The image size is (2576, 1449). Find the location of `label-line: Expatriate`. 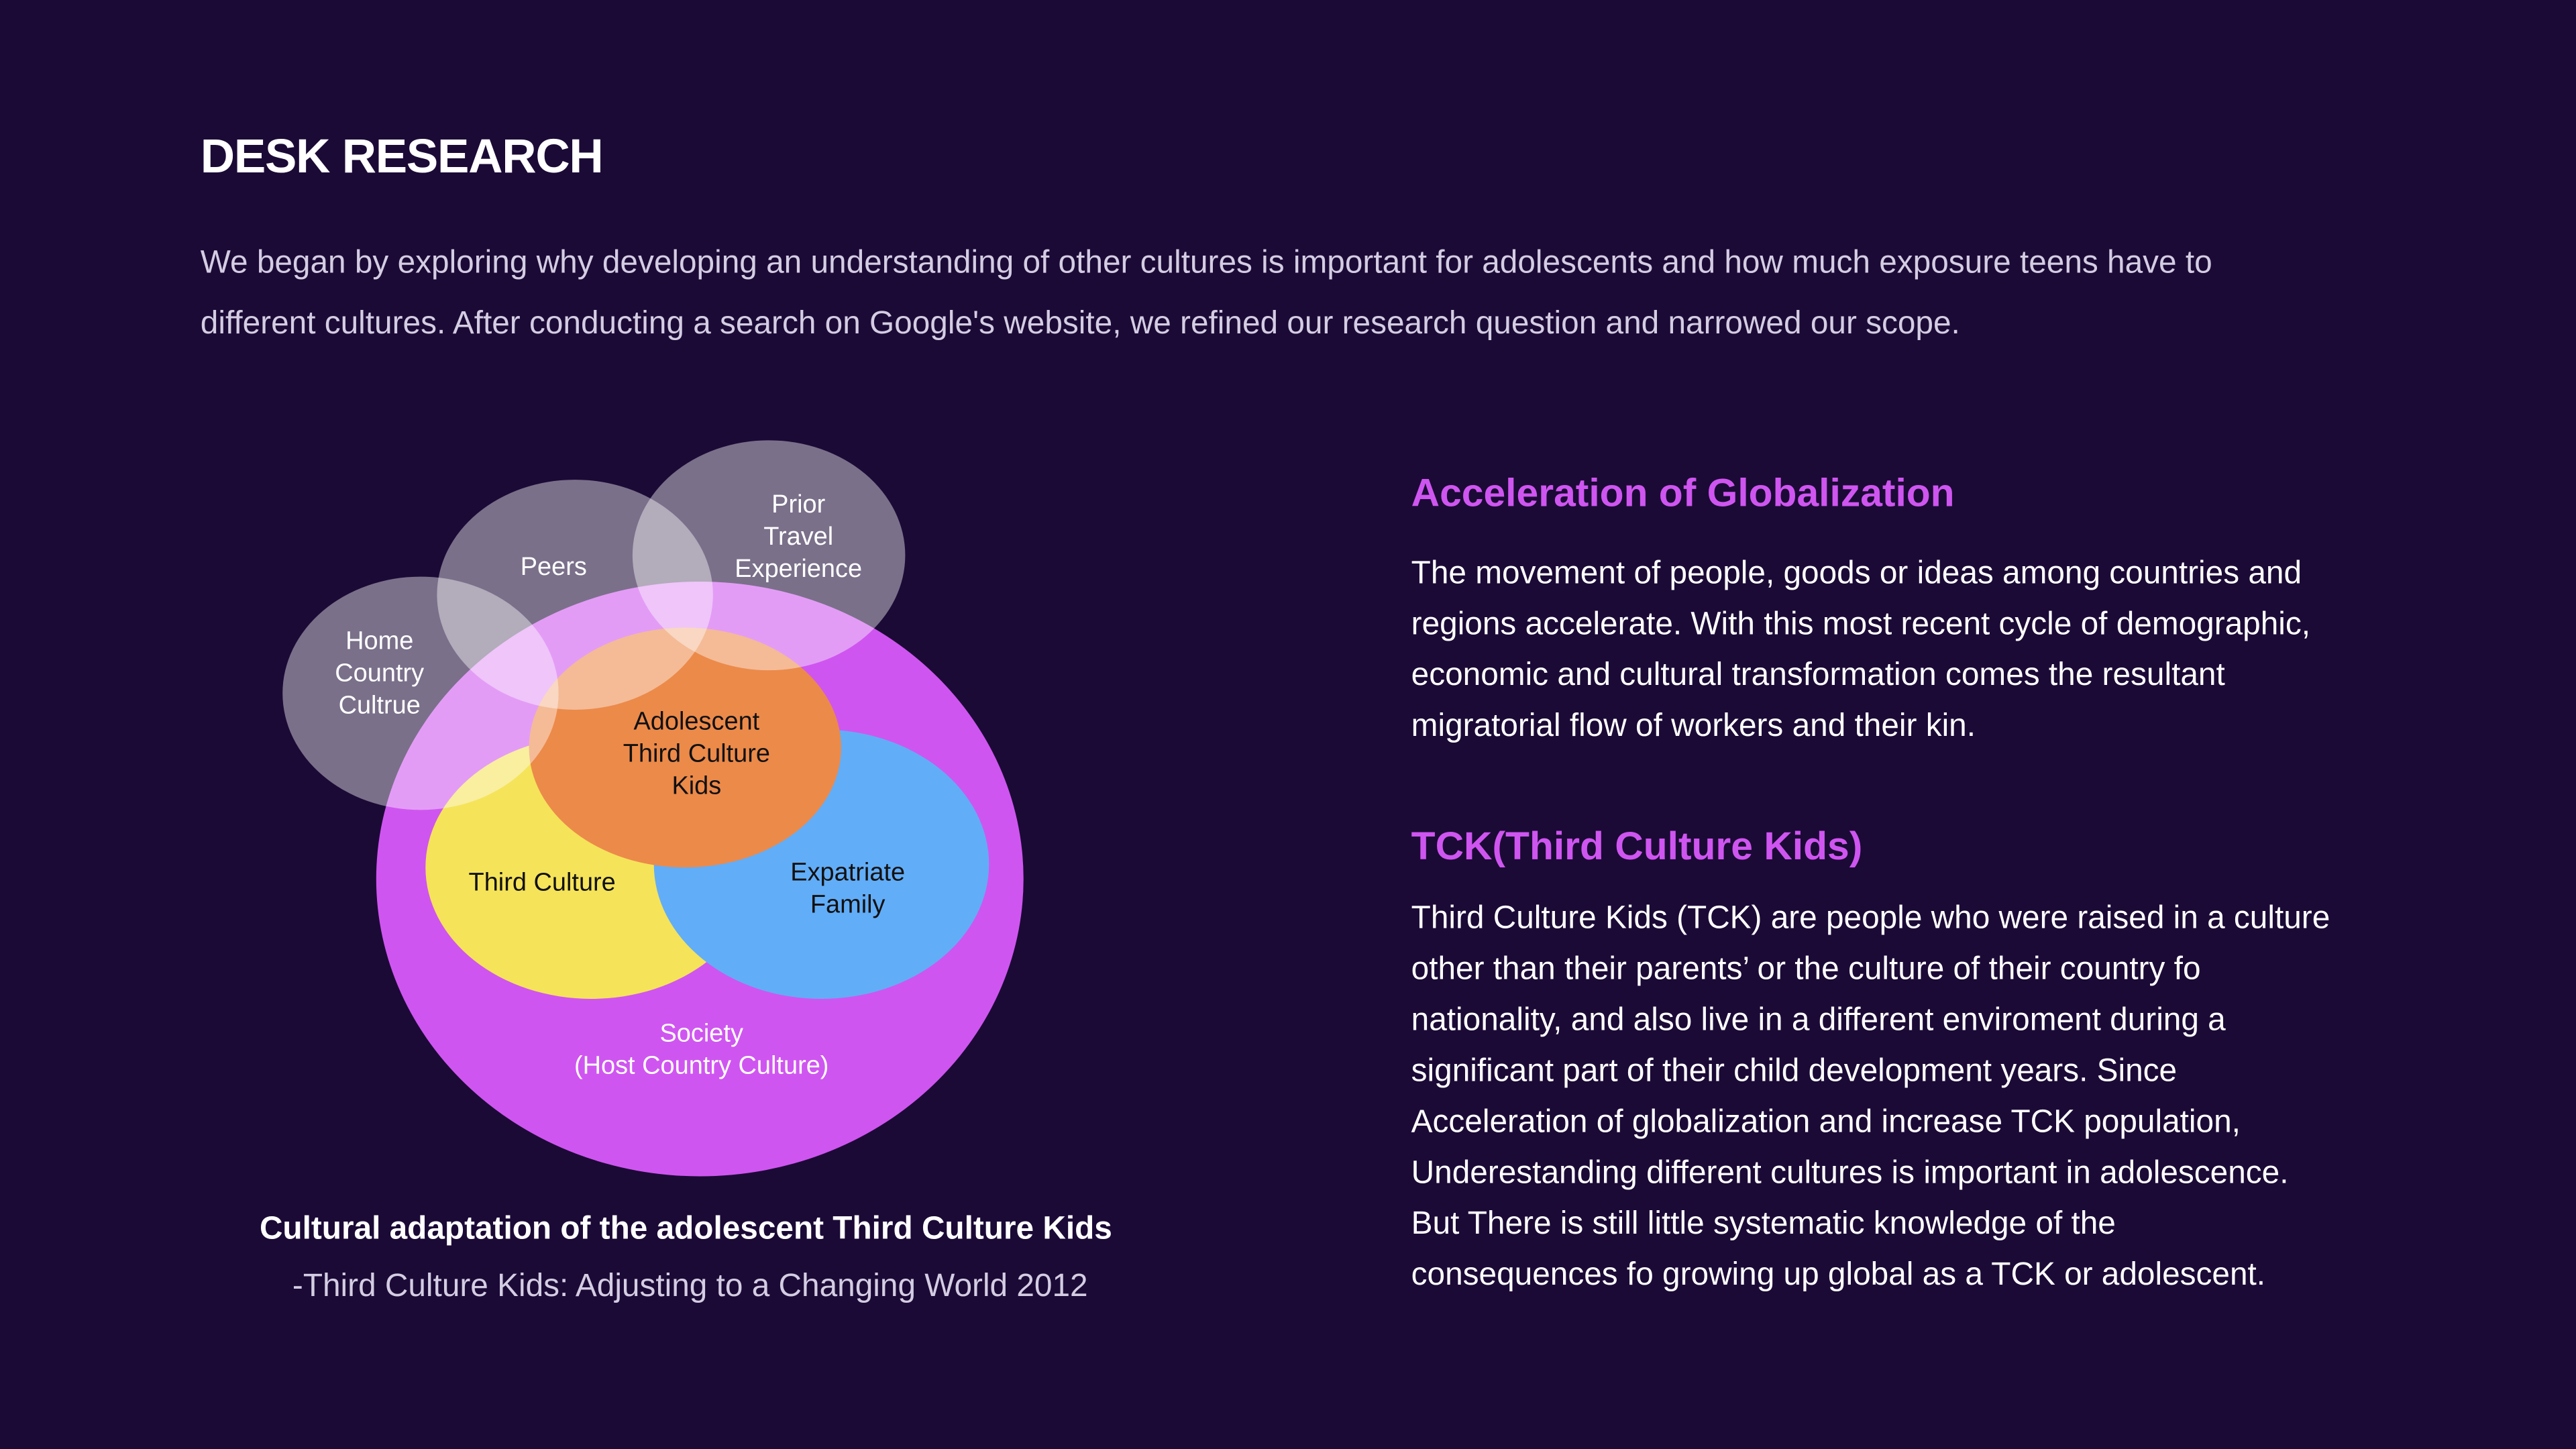

label-line: Expatriate is located at coordinates (847, 873).